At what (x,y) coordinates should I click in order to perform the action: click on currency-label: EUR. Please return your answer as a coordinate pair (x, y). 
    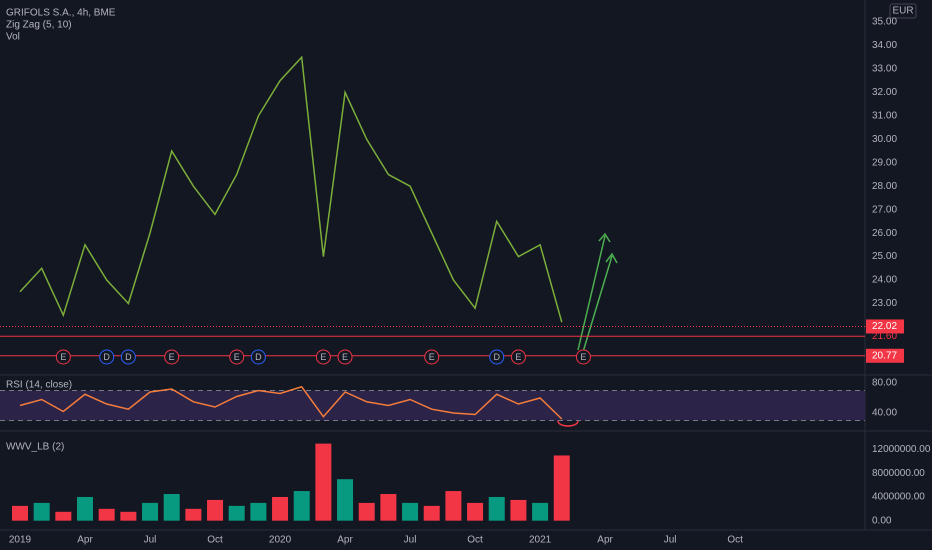
    Looking at the image, I should click on (902, 11).